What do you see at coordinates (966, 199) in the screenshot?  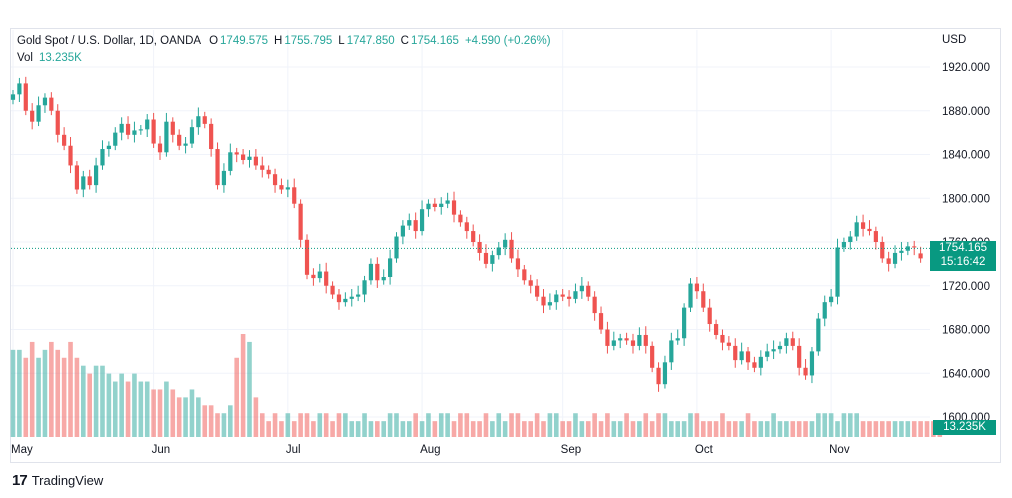 I see `y-tick-label: 1800.000` at bounding box center [966, 199].